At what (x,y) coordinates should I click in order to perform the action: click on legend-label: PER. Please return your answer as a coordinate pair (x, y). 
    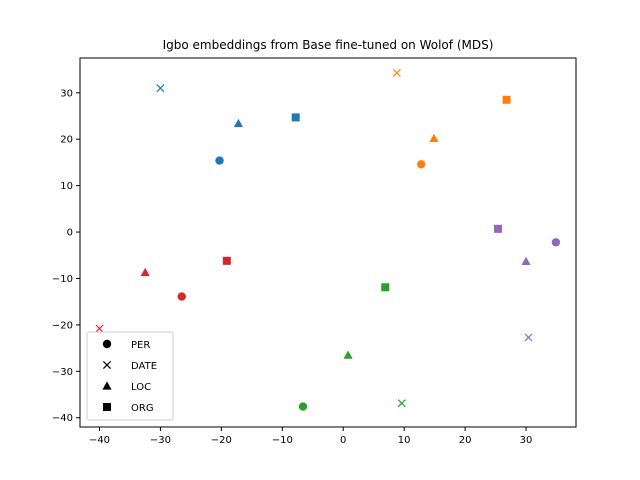
    Looking at the image, I should click on (140, 345).